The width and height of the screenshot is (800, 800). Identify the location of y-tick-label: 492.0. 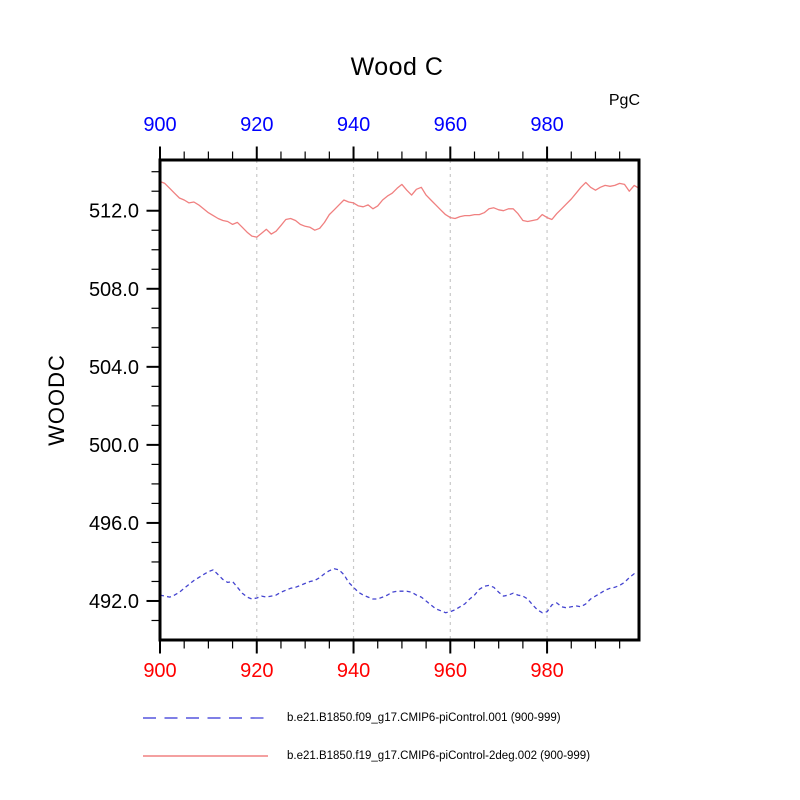
(114, 602).